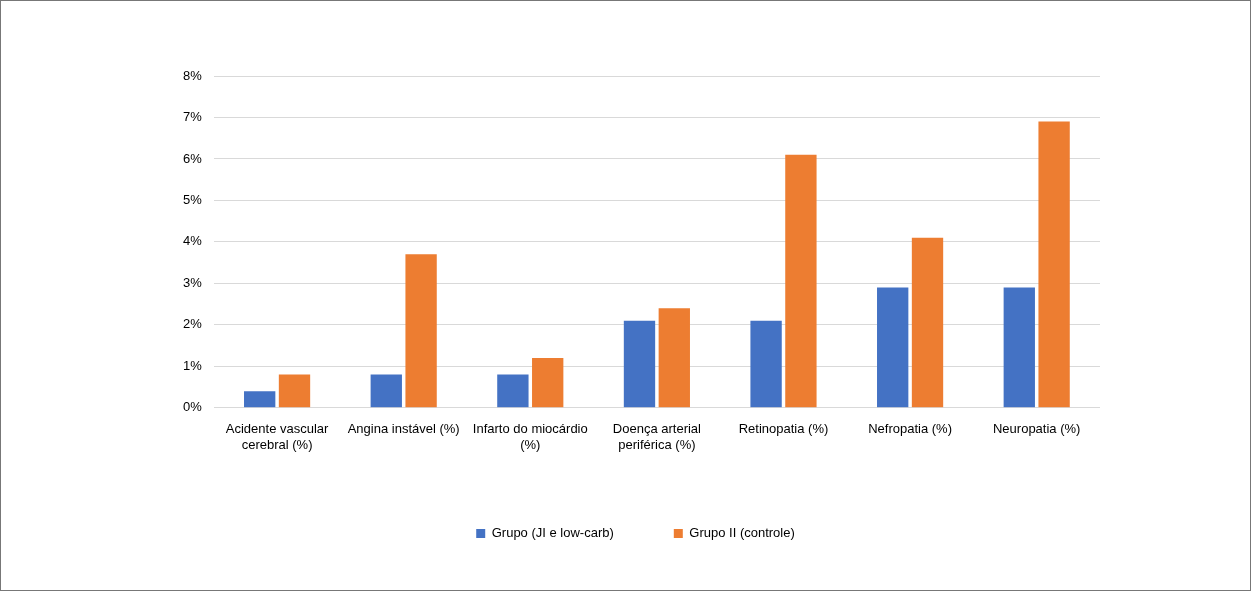 This screenshot has width=1251, height=591. What do you see at coordinates (530, 436) in the screenshot?
I see `x-tick-label: Infarto do miocárdio (%)` at bounding box center [530, 436].